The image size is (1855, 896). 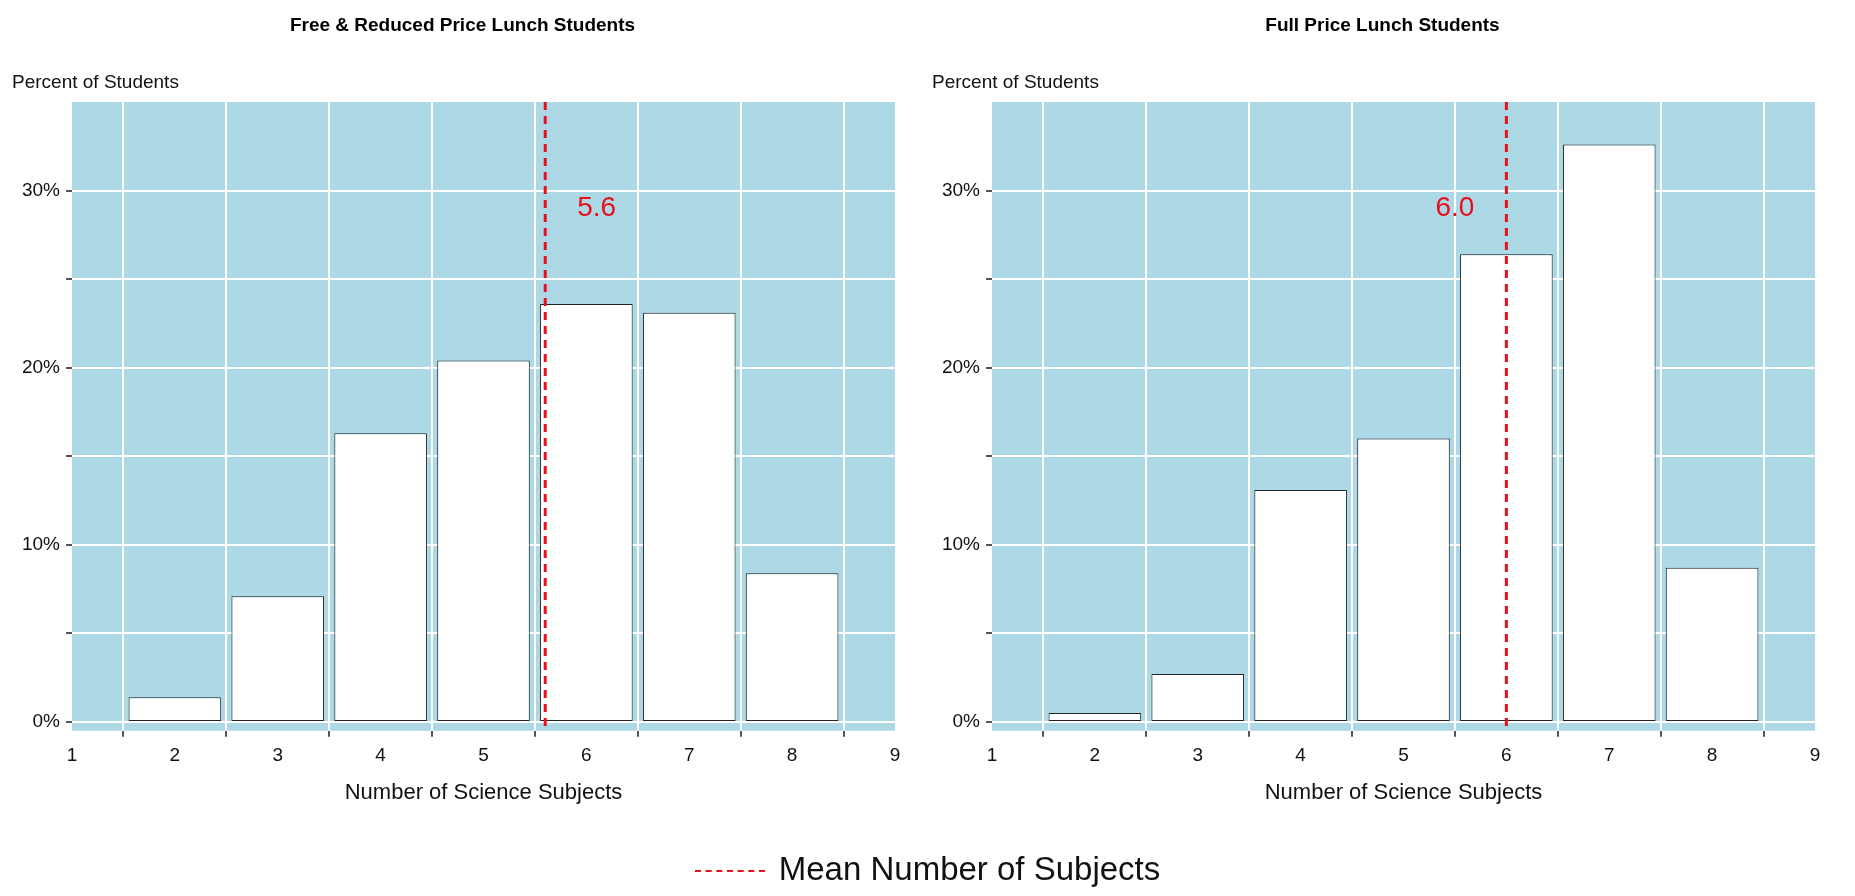 What do you see at coordinates (462, 25) in the screenshot?
I see `chart-title: Free & Reduced Price Lunch Students` at bounding box center [462, 25].